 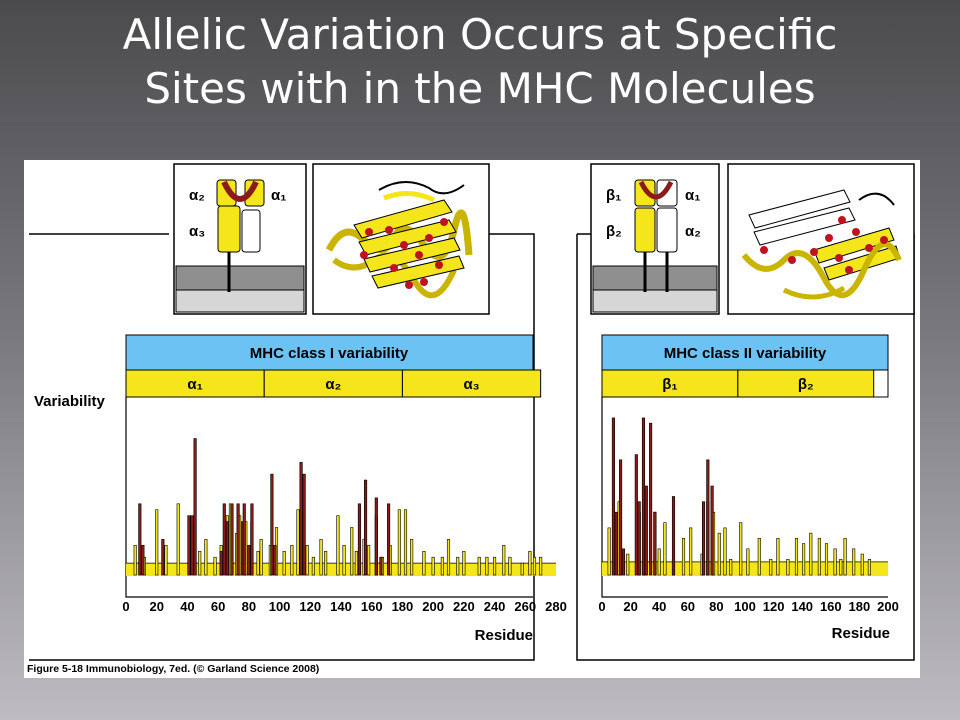 What do you see at coordinates (802, 606) in the screenshot?
I see `class2-x-tick-label: 140` at bounding box center [802, 606].